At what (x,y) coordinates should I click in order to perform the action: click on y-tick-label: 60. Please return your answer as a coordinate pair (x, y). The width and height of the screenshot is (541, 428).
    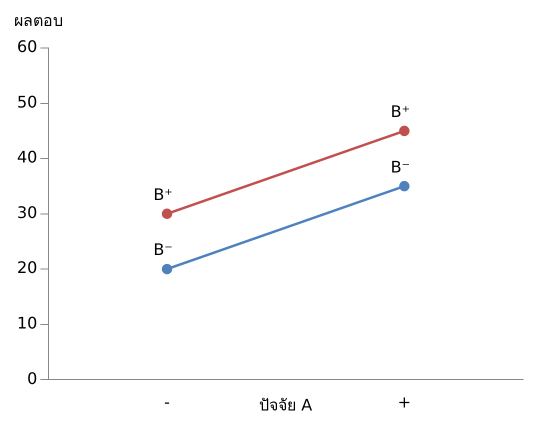
    Looking at the image, I should click on (27, 46).